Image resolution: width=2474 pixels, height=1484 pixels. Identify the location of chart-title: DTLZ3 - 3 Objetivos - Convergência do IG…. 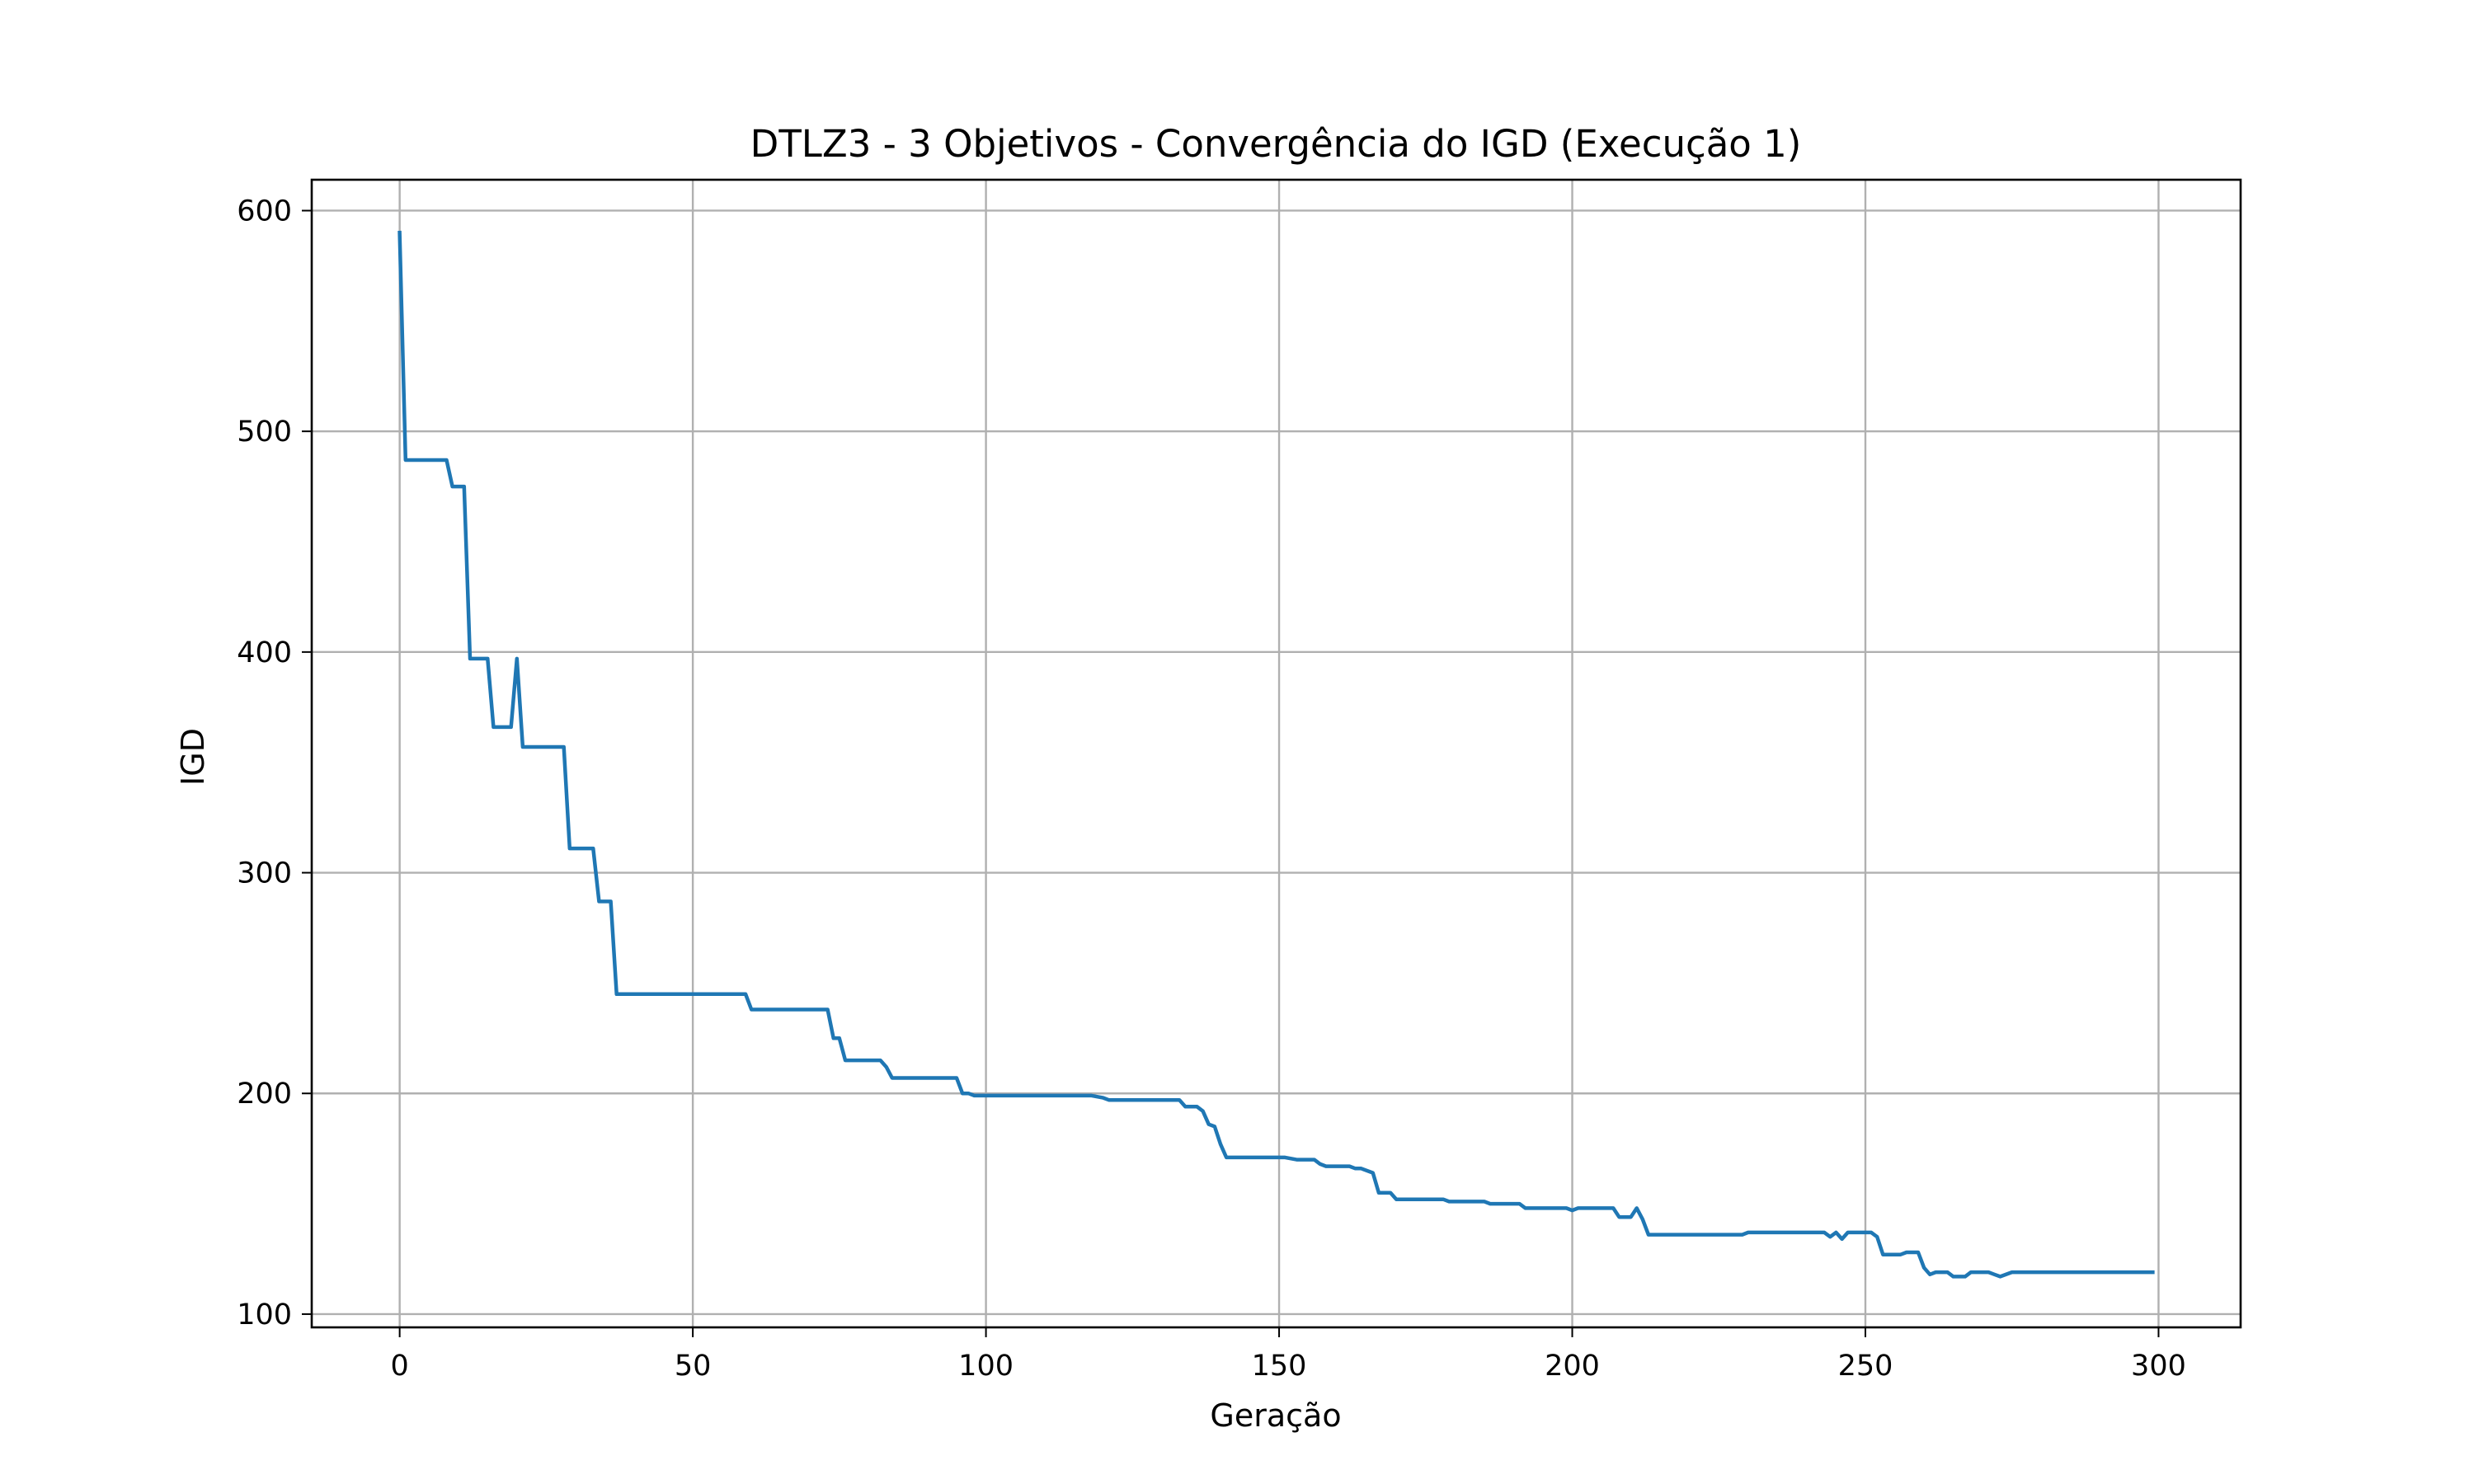
(1276, 144).